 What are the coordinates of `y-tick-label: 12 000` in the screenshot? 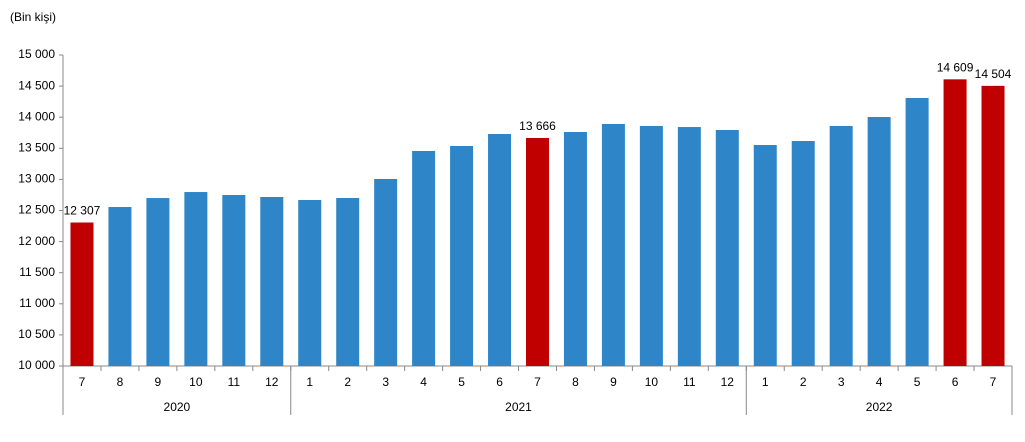 It's located at (36, 241).